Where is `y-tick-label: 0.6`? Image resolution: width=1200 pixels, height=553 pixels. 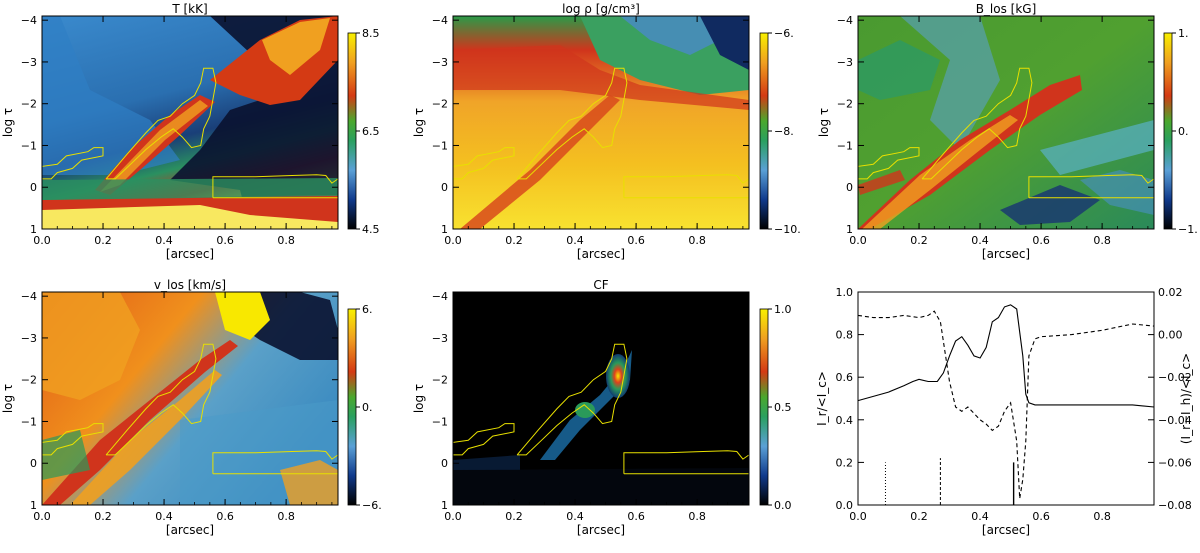 y-tick-label: 0.6 is located at coordinates (845, 377).